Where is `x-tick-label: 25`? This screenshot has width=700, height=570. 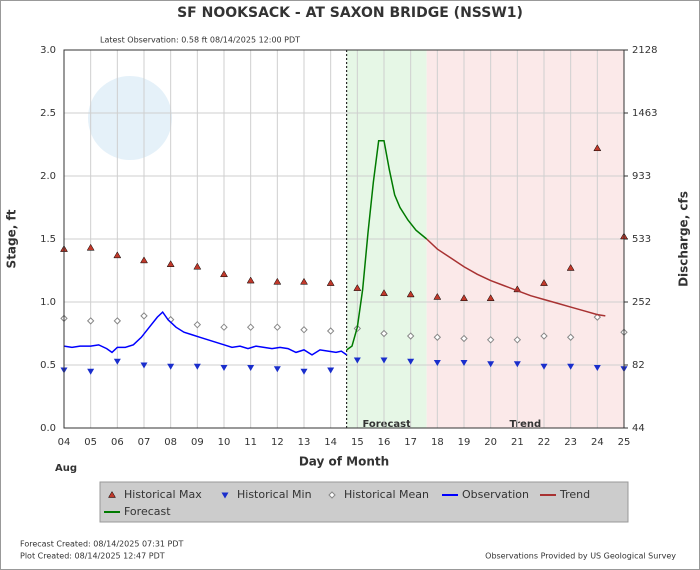
x-tick-label: 25 is located at coordinates (624, 442).